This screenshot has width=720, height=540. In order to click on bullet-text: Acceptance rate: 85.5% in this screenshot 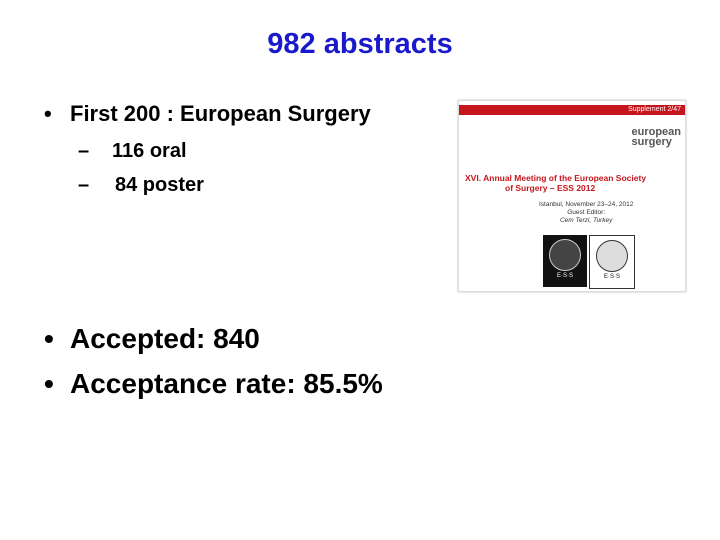, I will do `click(226, 383)`.